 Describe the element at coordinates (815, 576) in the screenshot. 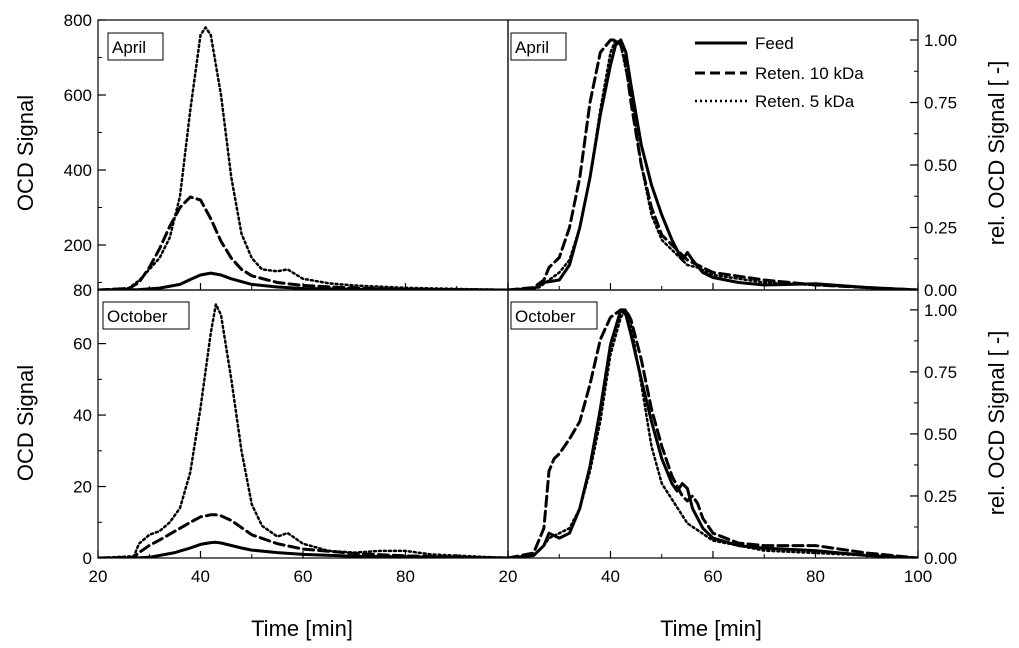

I see `x-tick-label-bottom-right-3: 80` at that location.